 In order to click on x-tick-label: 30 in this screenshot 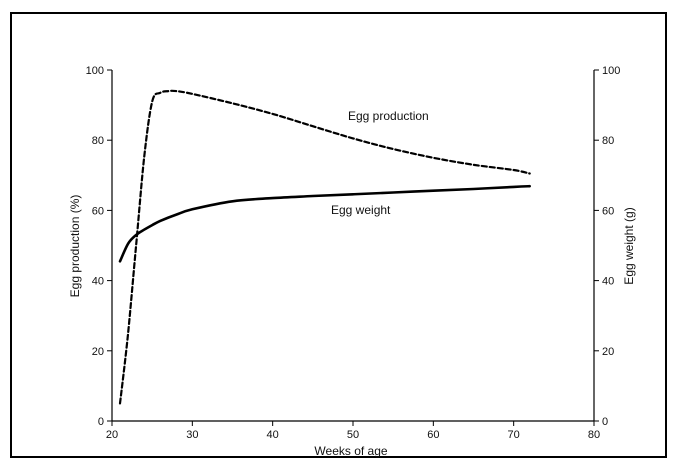, I will do `click(192, 435)`.